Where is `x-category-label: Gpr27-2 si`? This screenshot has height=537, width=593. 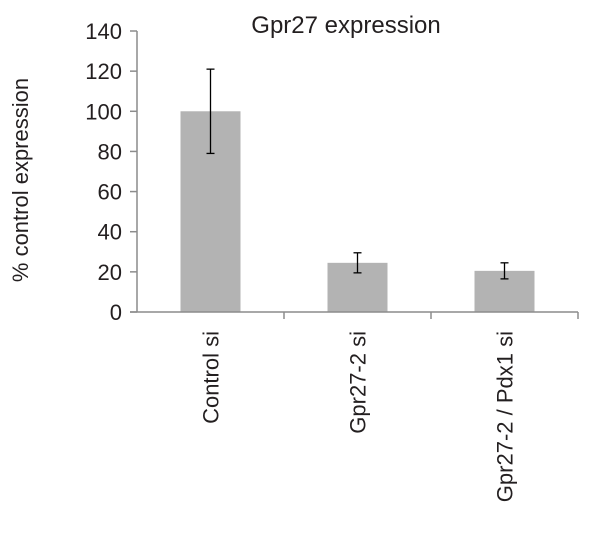
x-category-label: Gpr27-2 si is located at coordinates (358, 382).